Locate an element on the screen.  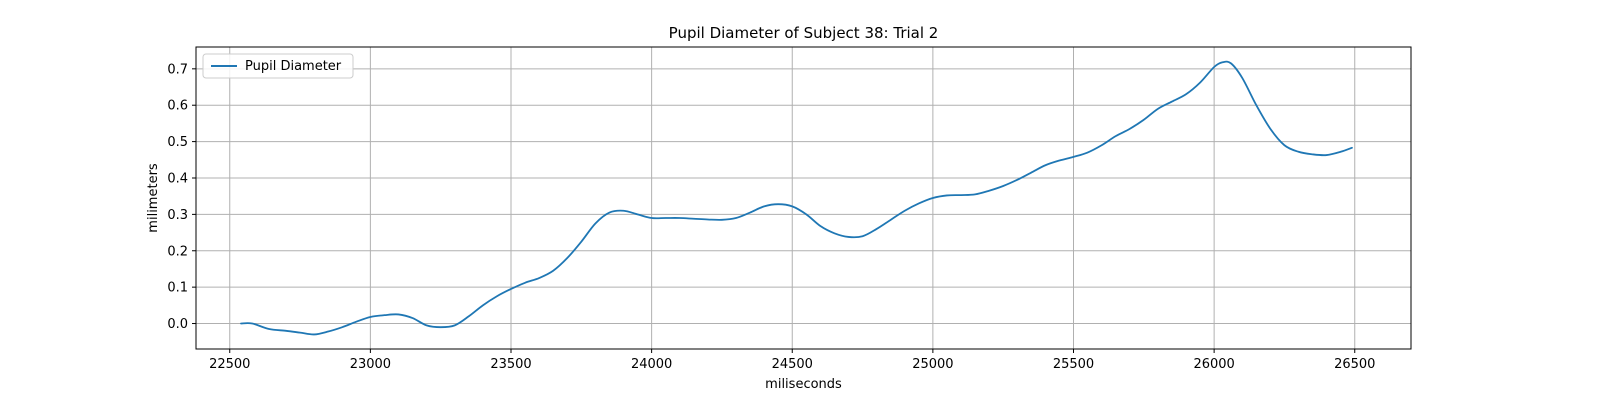
x-axis-label: miliseconds is located at coordinates (803, 384).